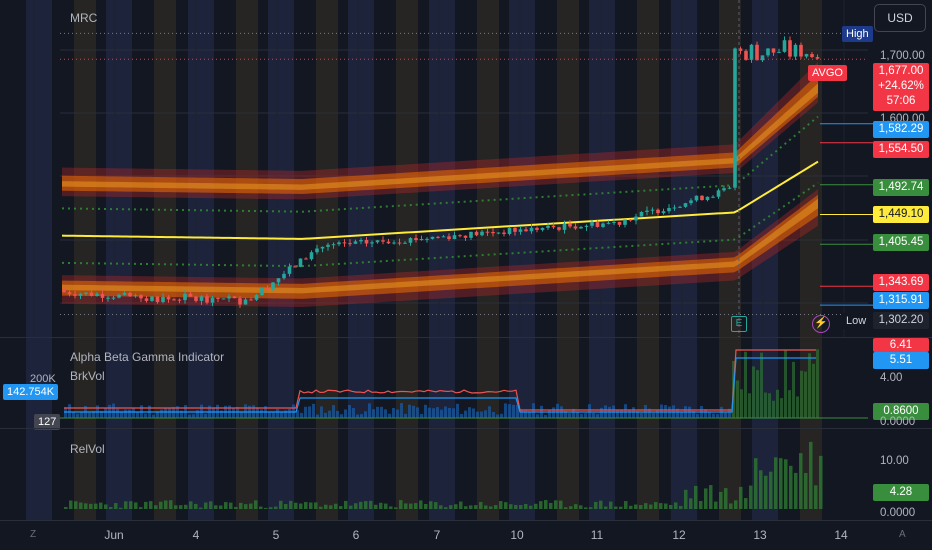 This screenshot has width=932, height=550. I want to click on price-tag-lower-outer: 1,343.69, so click(901, 282).